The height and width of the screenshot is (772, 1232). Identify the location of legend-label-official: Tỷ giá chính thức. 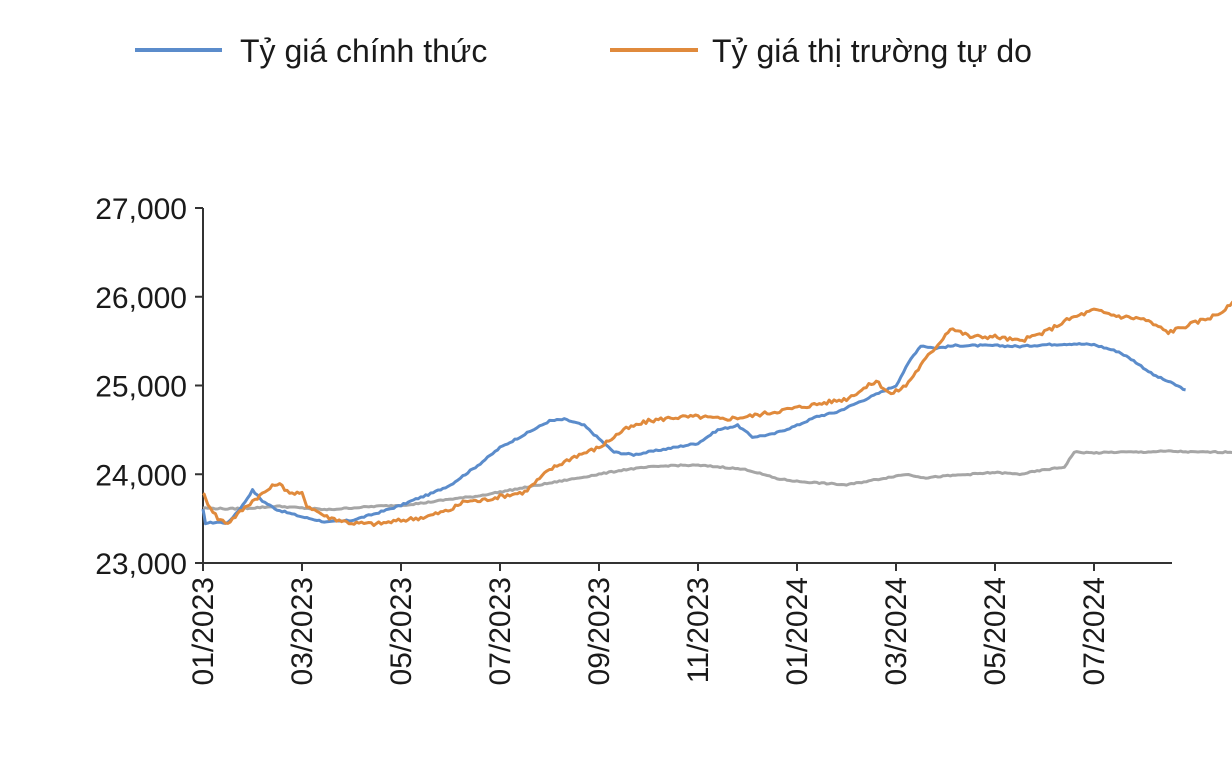
(363, 51).